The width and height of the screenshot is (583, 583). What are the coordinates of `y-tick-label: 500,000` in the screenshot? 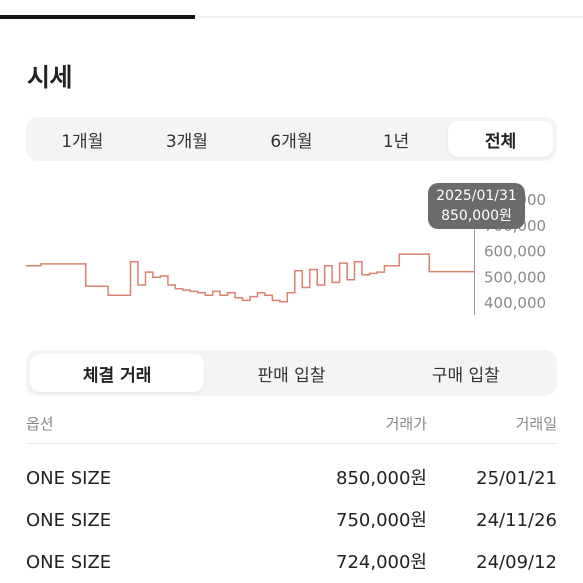 It's located at (515, 277).